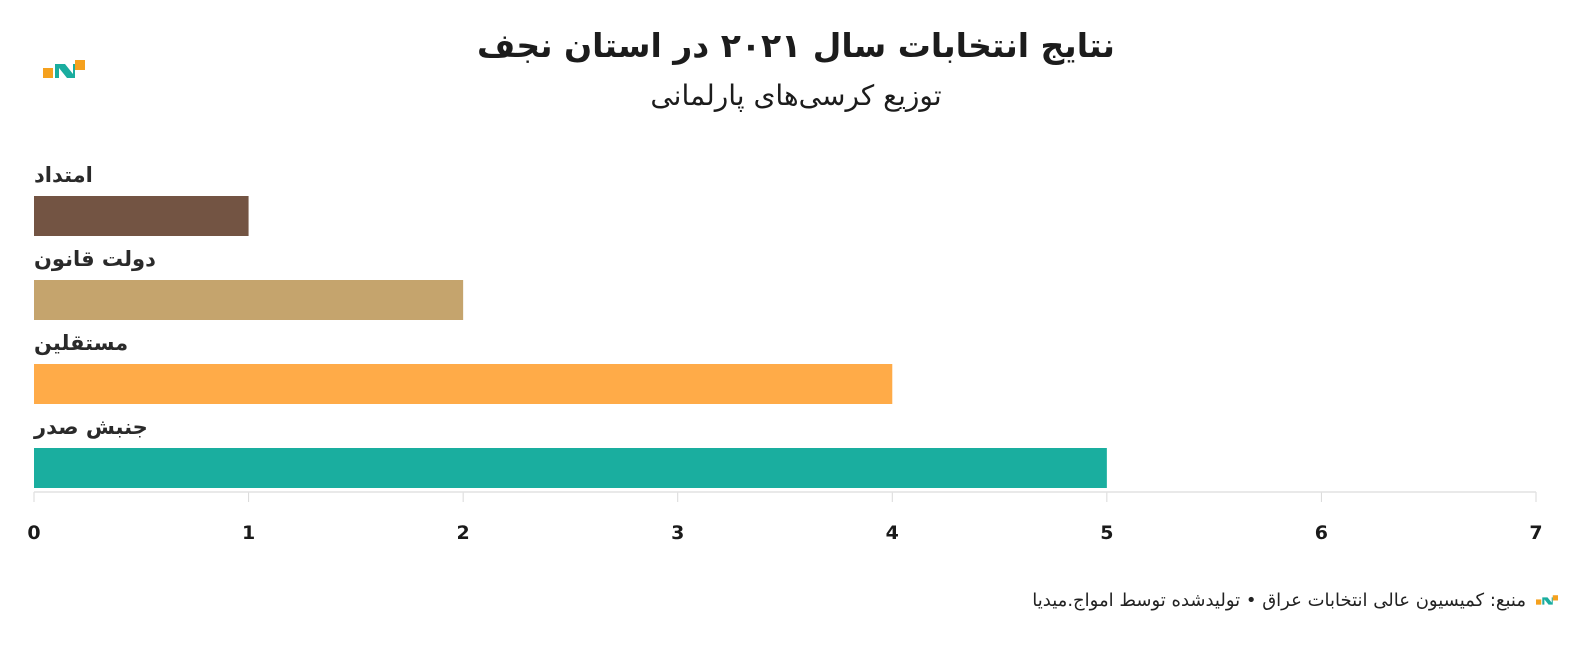  I want to click on x-tick-label: 1, so click(248, 533).